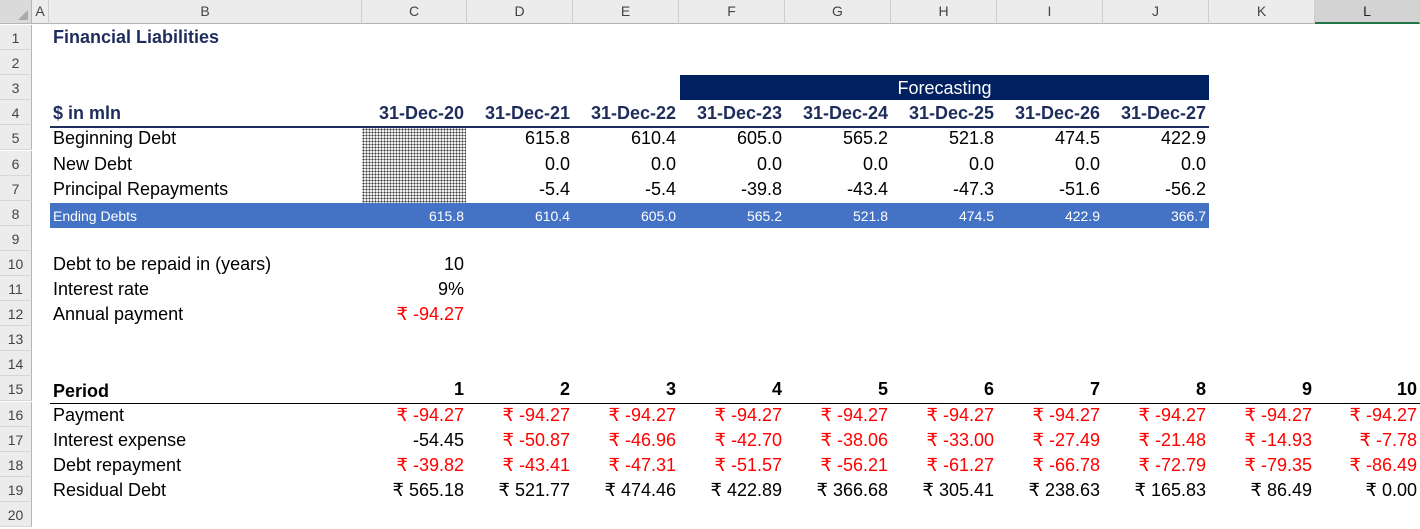 This screenshot has height=529, width=1420. What do you see at coordinates (1367, 12) in the screenshot?
I see `column-header-l: L` at bounding box center [1367, 12].